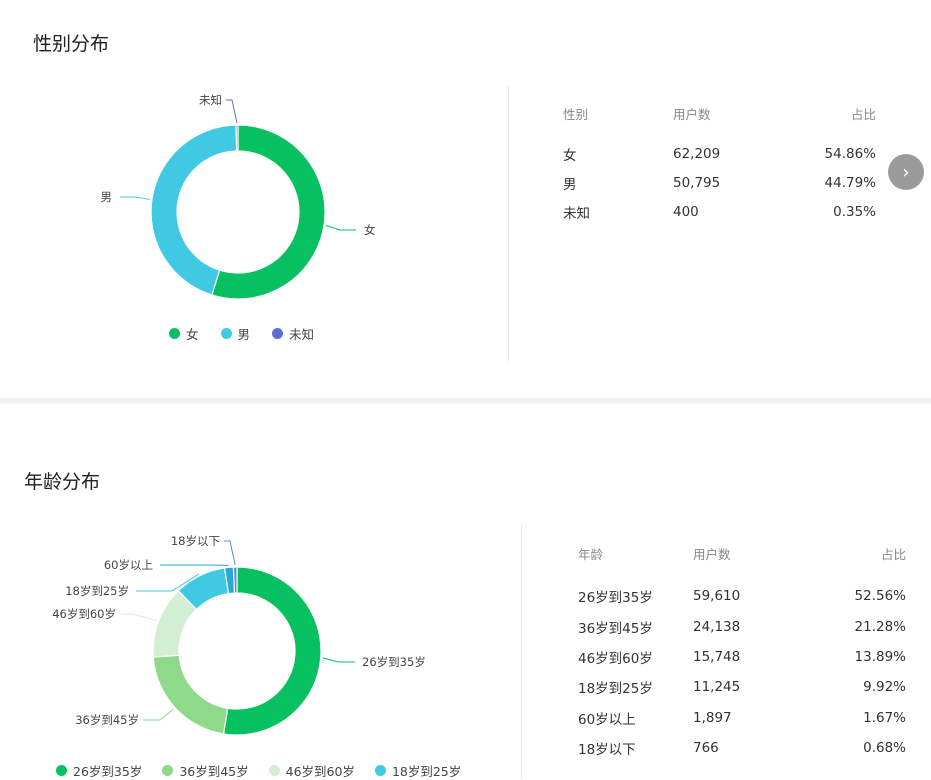  What do you see at coordinates (829, 153) in the screenshot?
I see `percentage-cell: 54.86%` at bounding box center [829, 153].